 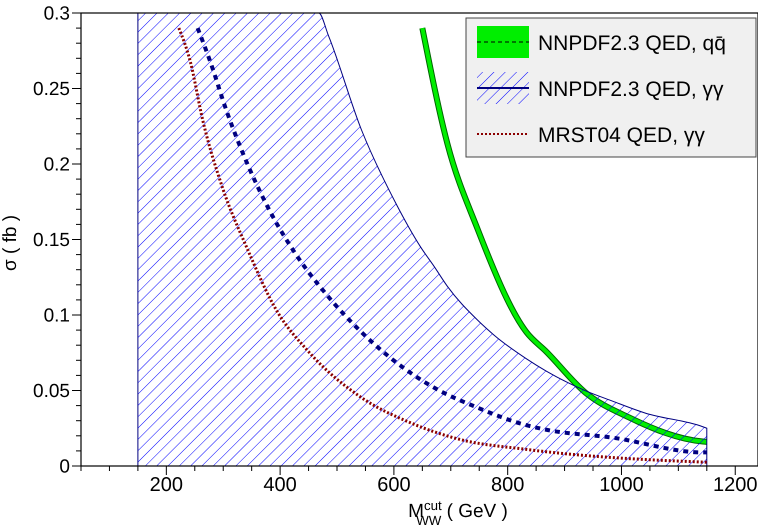 I want to click on legend-label: NNPDF2.3 QED, qq̄, so click(x=632, y=43).